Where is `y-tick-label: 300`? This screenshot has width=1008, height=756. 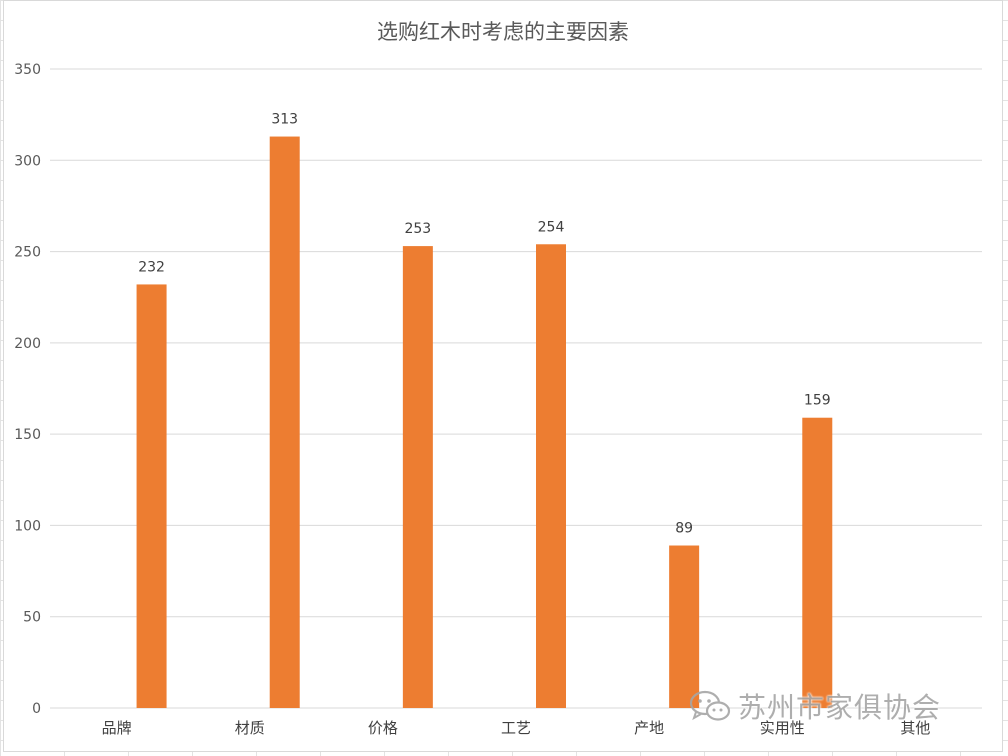 y-tick-label: 300 is located at coordinates (27, 161).